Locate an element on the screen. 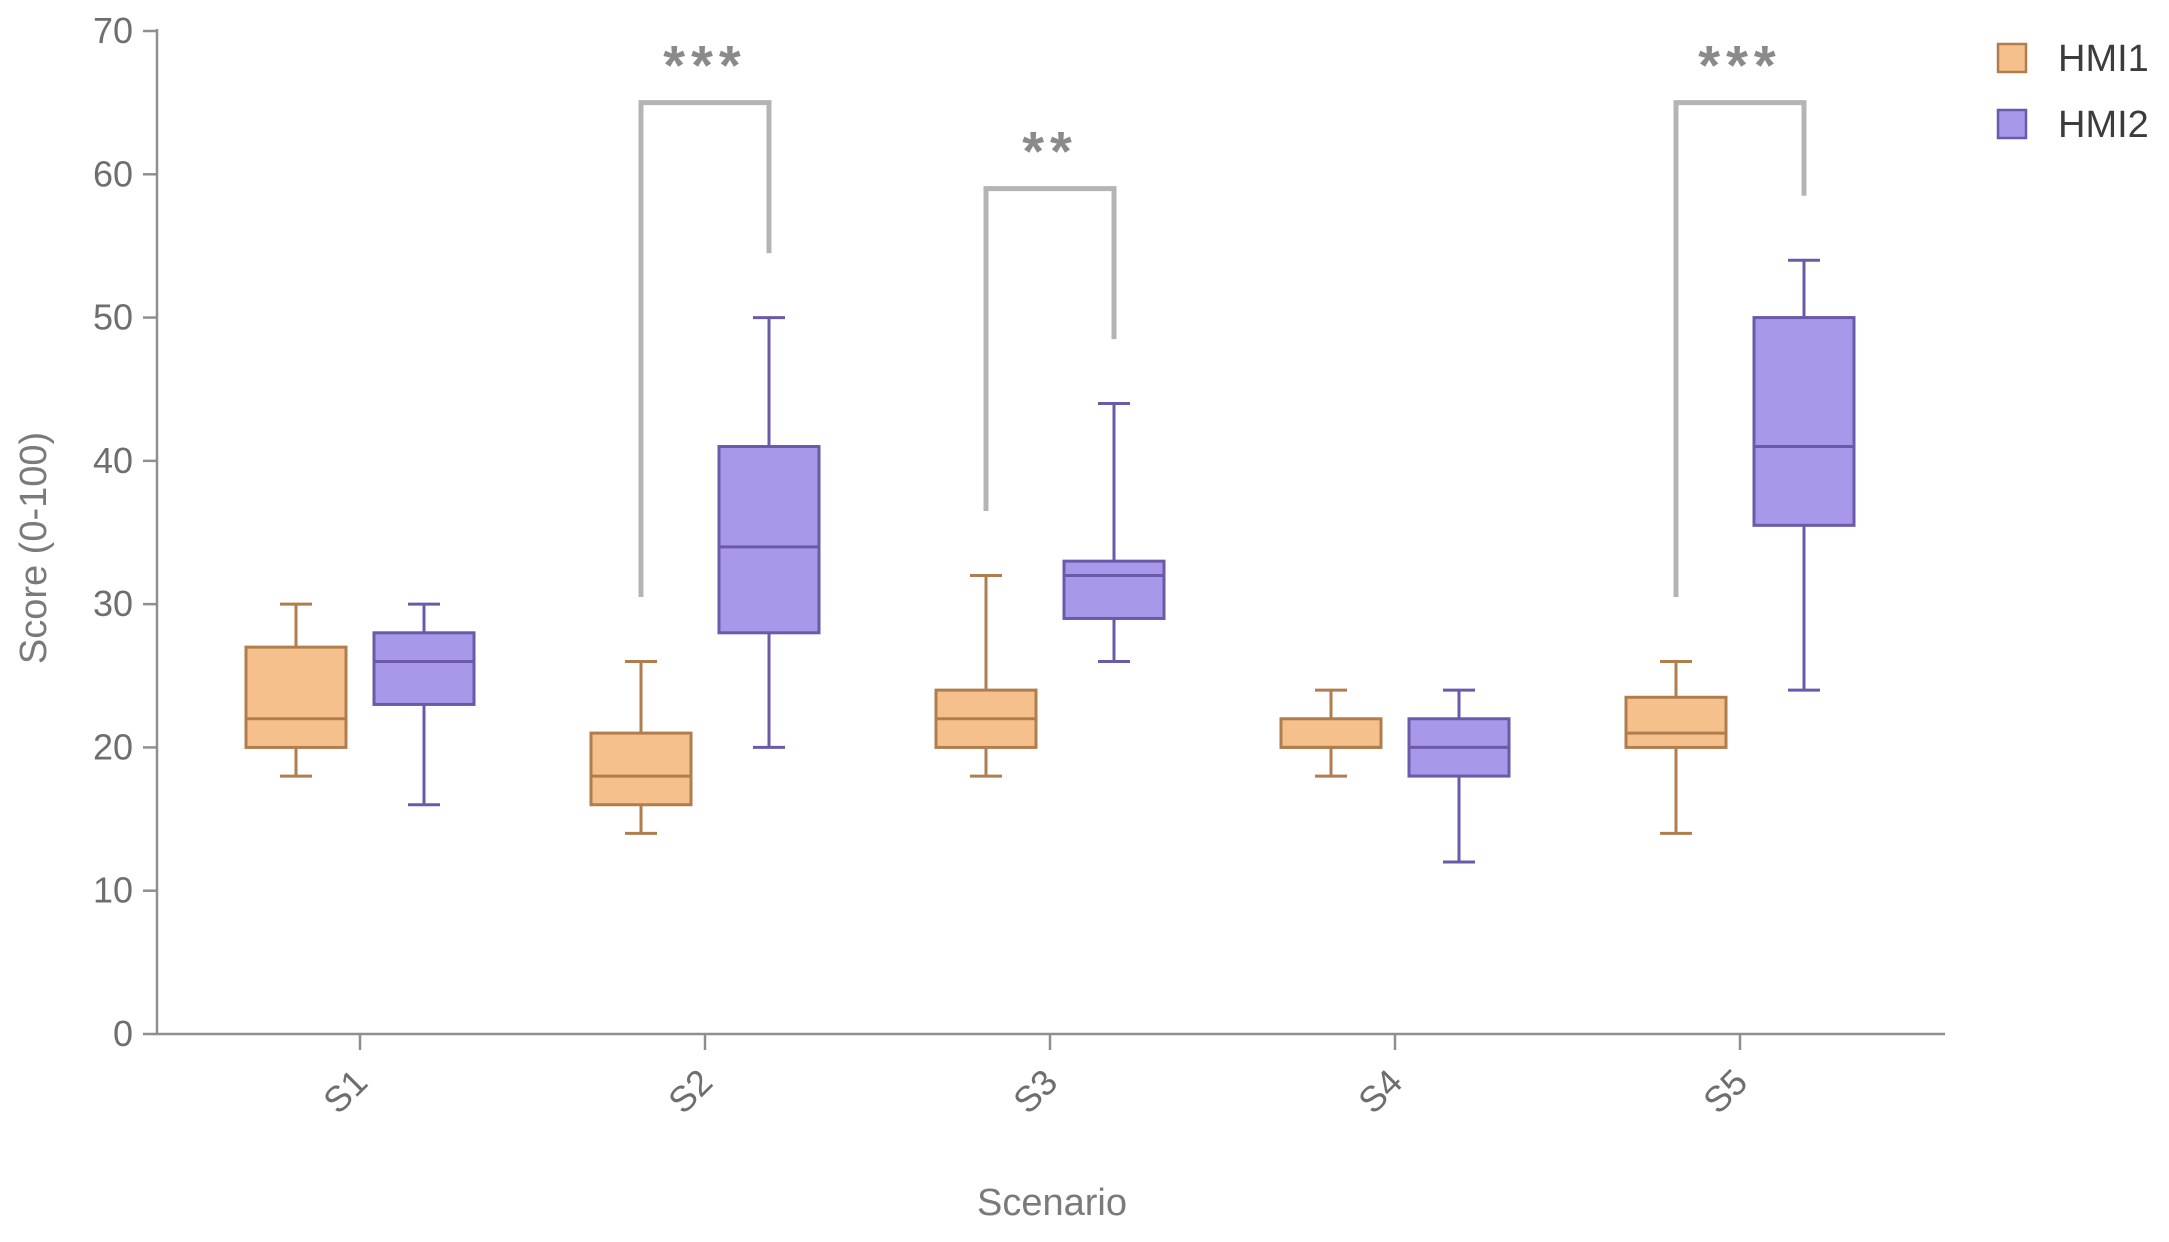 This screenshot has height=1242, width=2169. y-tick-label: 30 is located at coordinates (113, 603).